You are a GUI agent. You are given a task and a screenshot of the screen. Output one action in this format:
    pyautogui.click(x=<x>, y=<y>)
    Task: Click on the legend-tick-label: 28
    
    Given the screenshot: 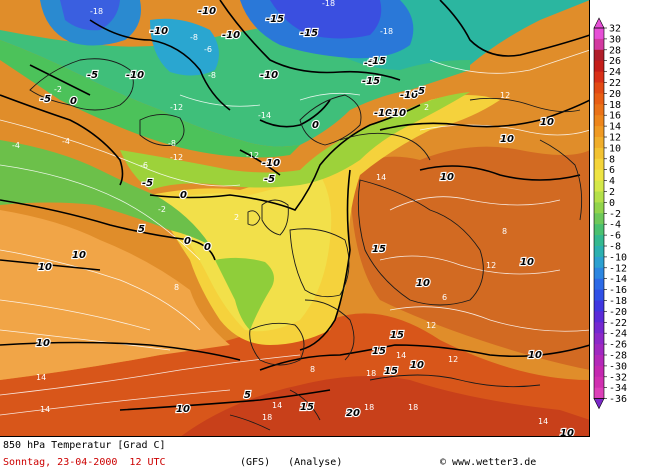 What is the action you would take?
    pyautogui.click(x=615, y=50)
    